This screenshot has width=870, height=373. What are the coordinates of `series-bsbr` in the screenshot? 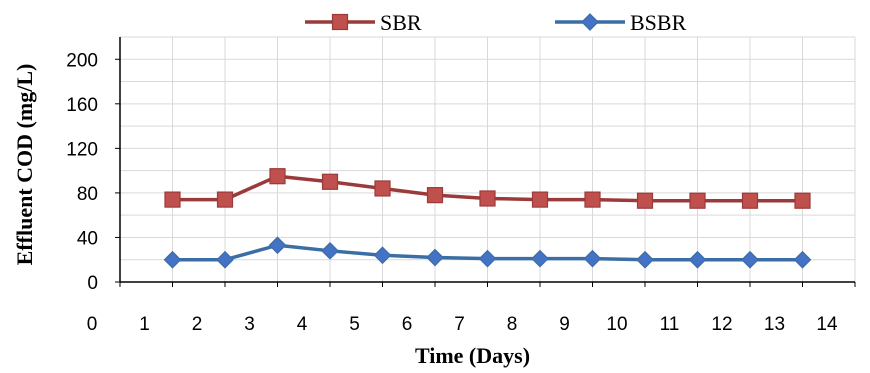 It's located at (487, 252).